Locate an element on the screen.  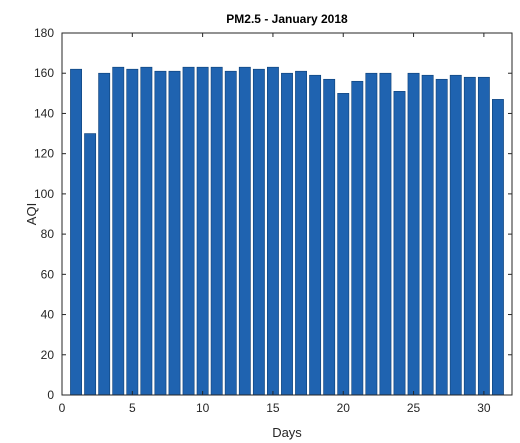
x-tick-label: 25 is located at coordinates (414, 408).